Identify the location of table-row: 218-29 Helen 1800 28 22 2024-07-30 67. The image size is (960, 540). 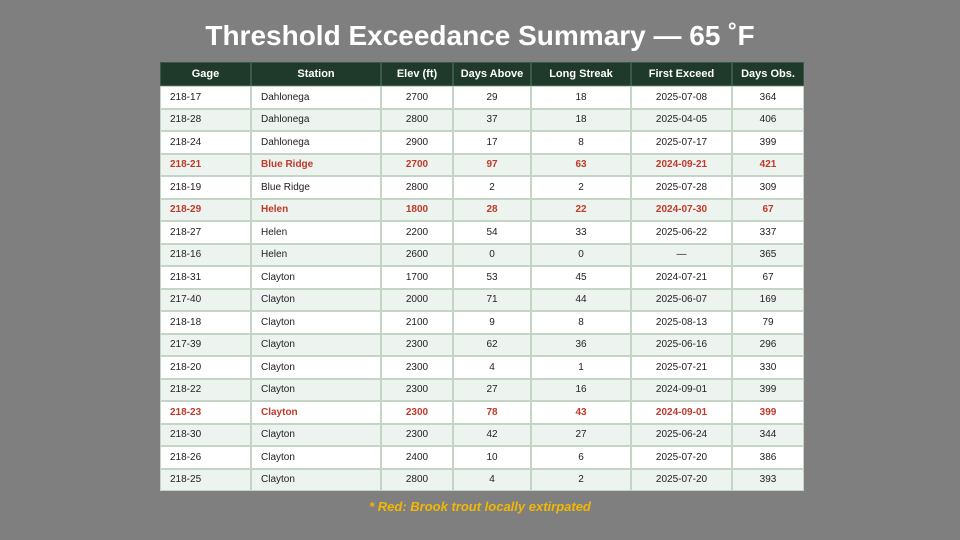
(482, 209).